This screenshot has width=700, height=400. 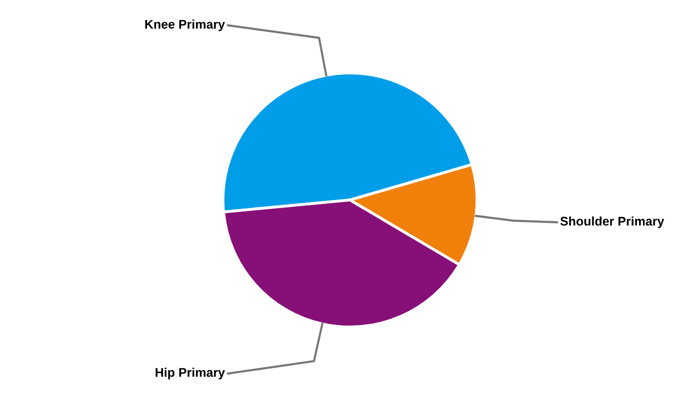 What do you see at coordinates (185, 26) in the screenshot?
I see `slice-label: Knee Primary` at bounding box center [185, 26].